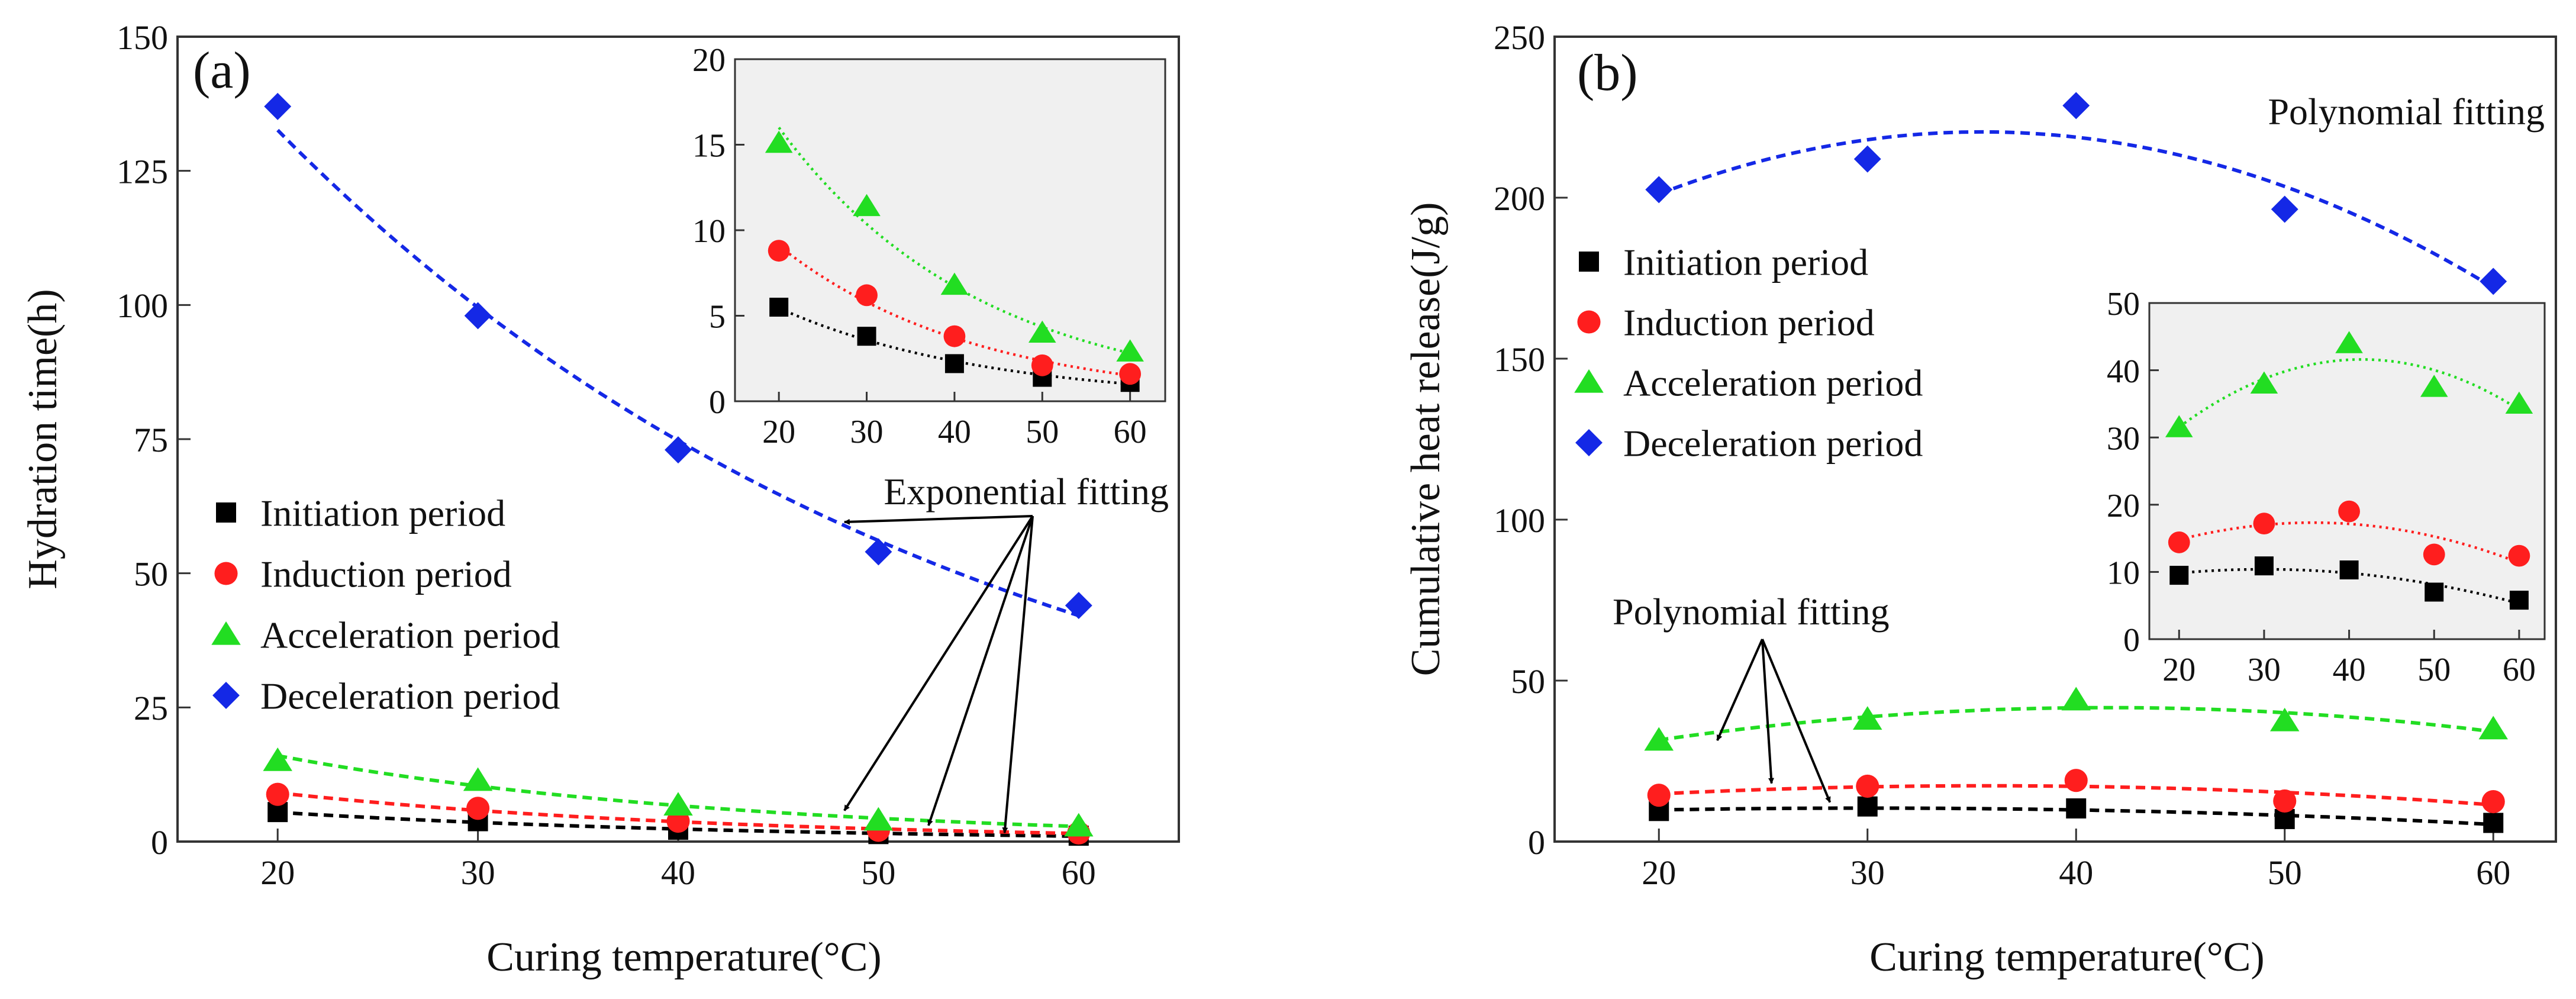  What do you see at coordinates (1745, 262) in the screenshot?
I see `b-legend-label-initiation: Initiation period` at bounding box center [1745, 262].